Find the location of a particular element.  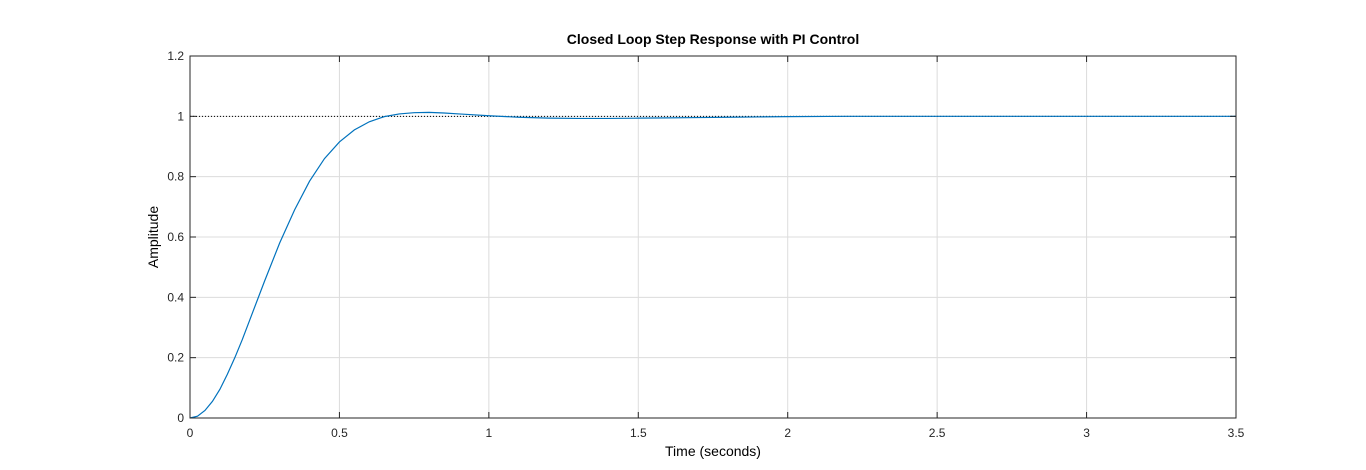

y-axis-label: Amplitude is located at coordinates (153, 237).